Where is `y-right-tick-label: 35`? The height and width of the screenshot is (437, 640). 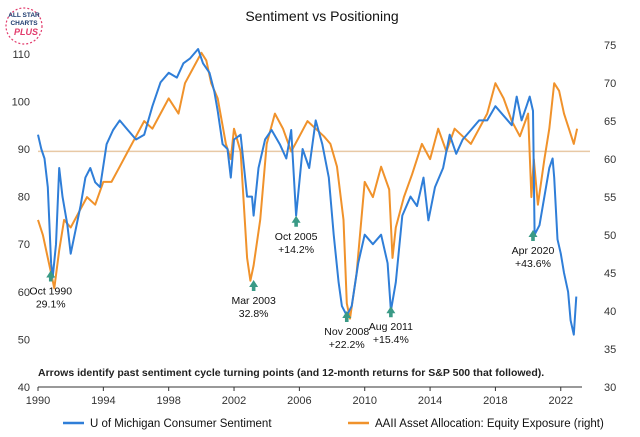
y-right-tick-label: 35 is located at coordinates (610, 350).